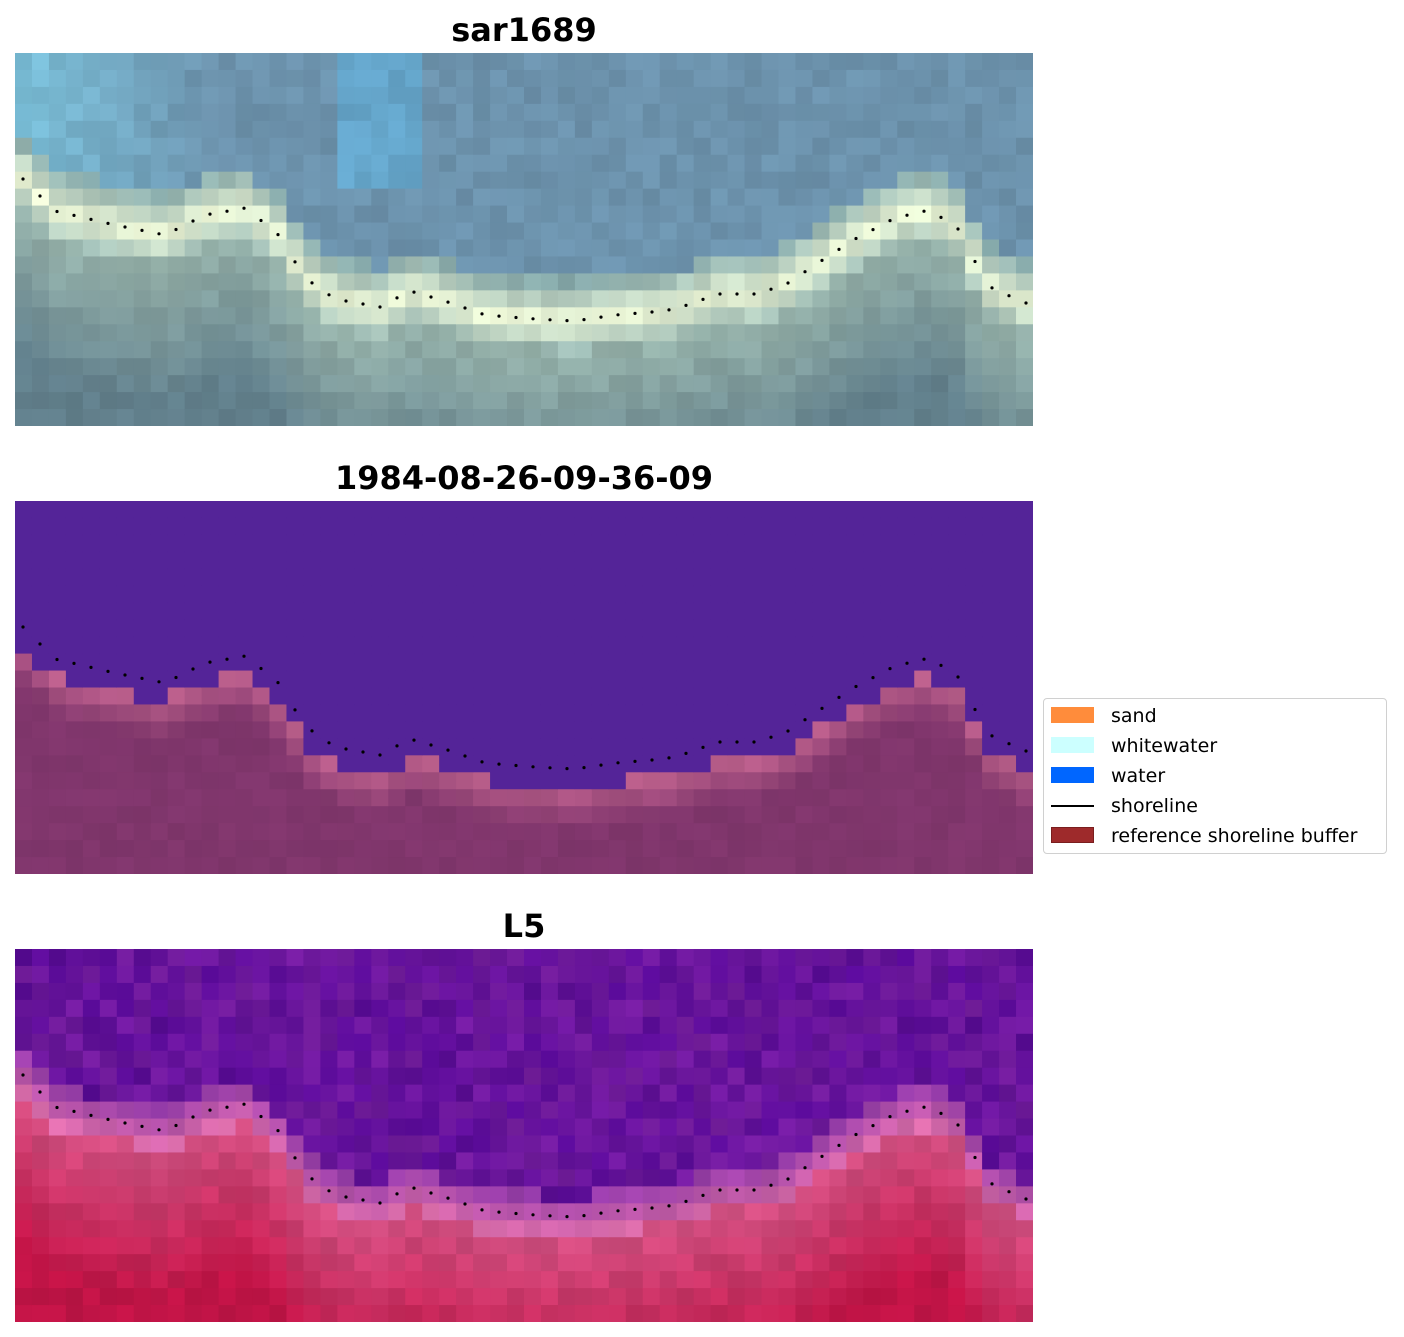 Image resolution: width=1404 pixels, height=1337 pixels. What do you see at coordinates (1072, 835) in the screenshot?
I see `reference-buffer-swatch` at bounding box center [1072, 835].